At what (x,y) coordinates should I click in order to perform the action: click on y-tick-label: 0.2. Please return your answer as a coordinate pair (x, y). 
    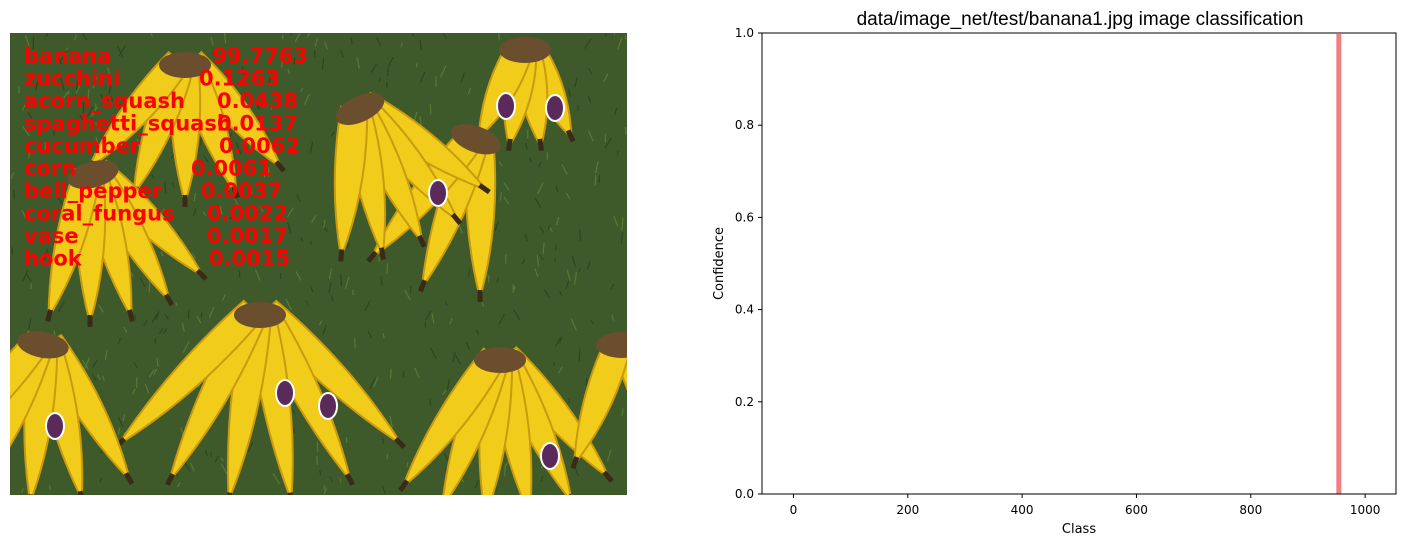
    Looking at the image, I should click on (744, 402).